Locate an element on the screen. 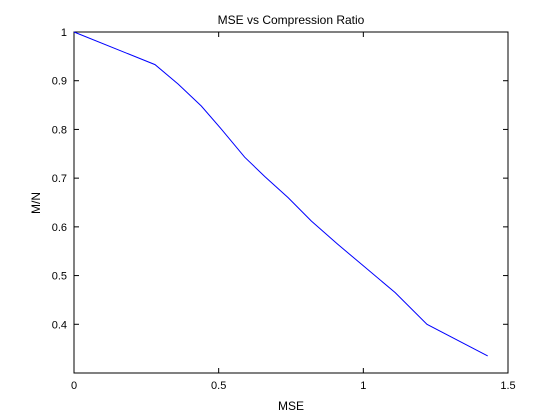  y-tick-label: 0.9 is located at coordinates (59, 82).